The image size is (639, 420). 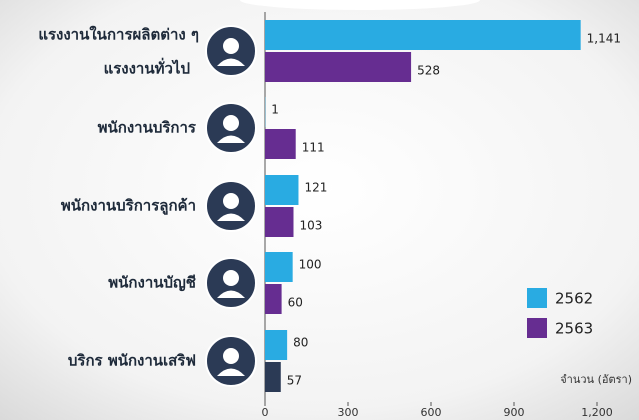 What do you see at coordinates (428, 71) in the screenshot?
I see `data-label: 528` at bounding box center [428, 71].